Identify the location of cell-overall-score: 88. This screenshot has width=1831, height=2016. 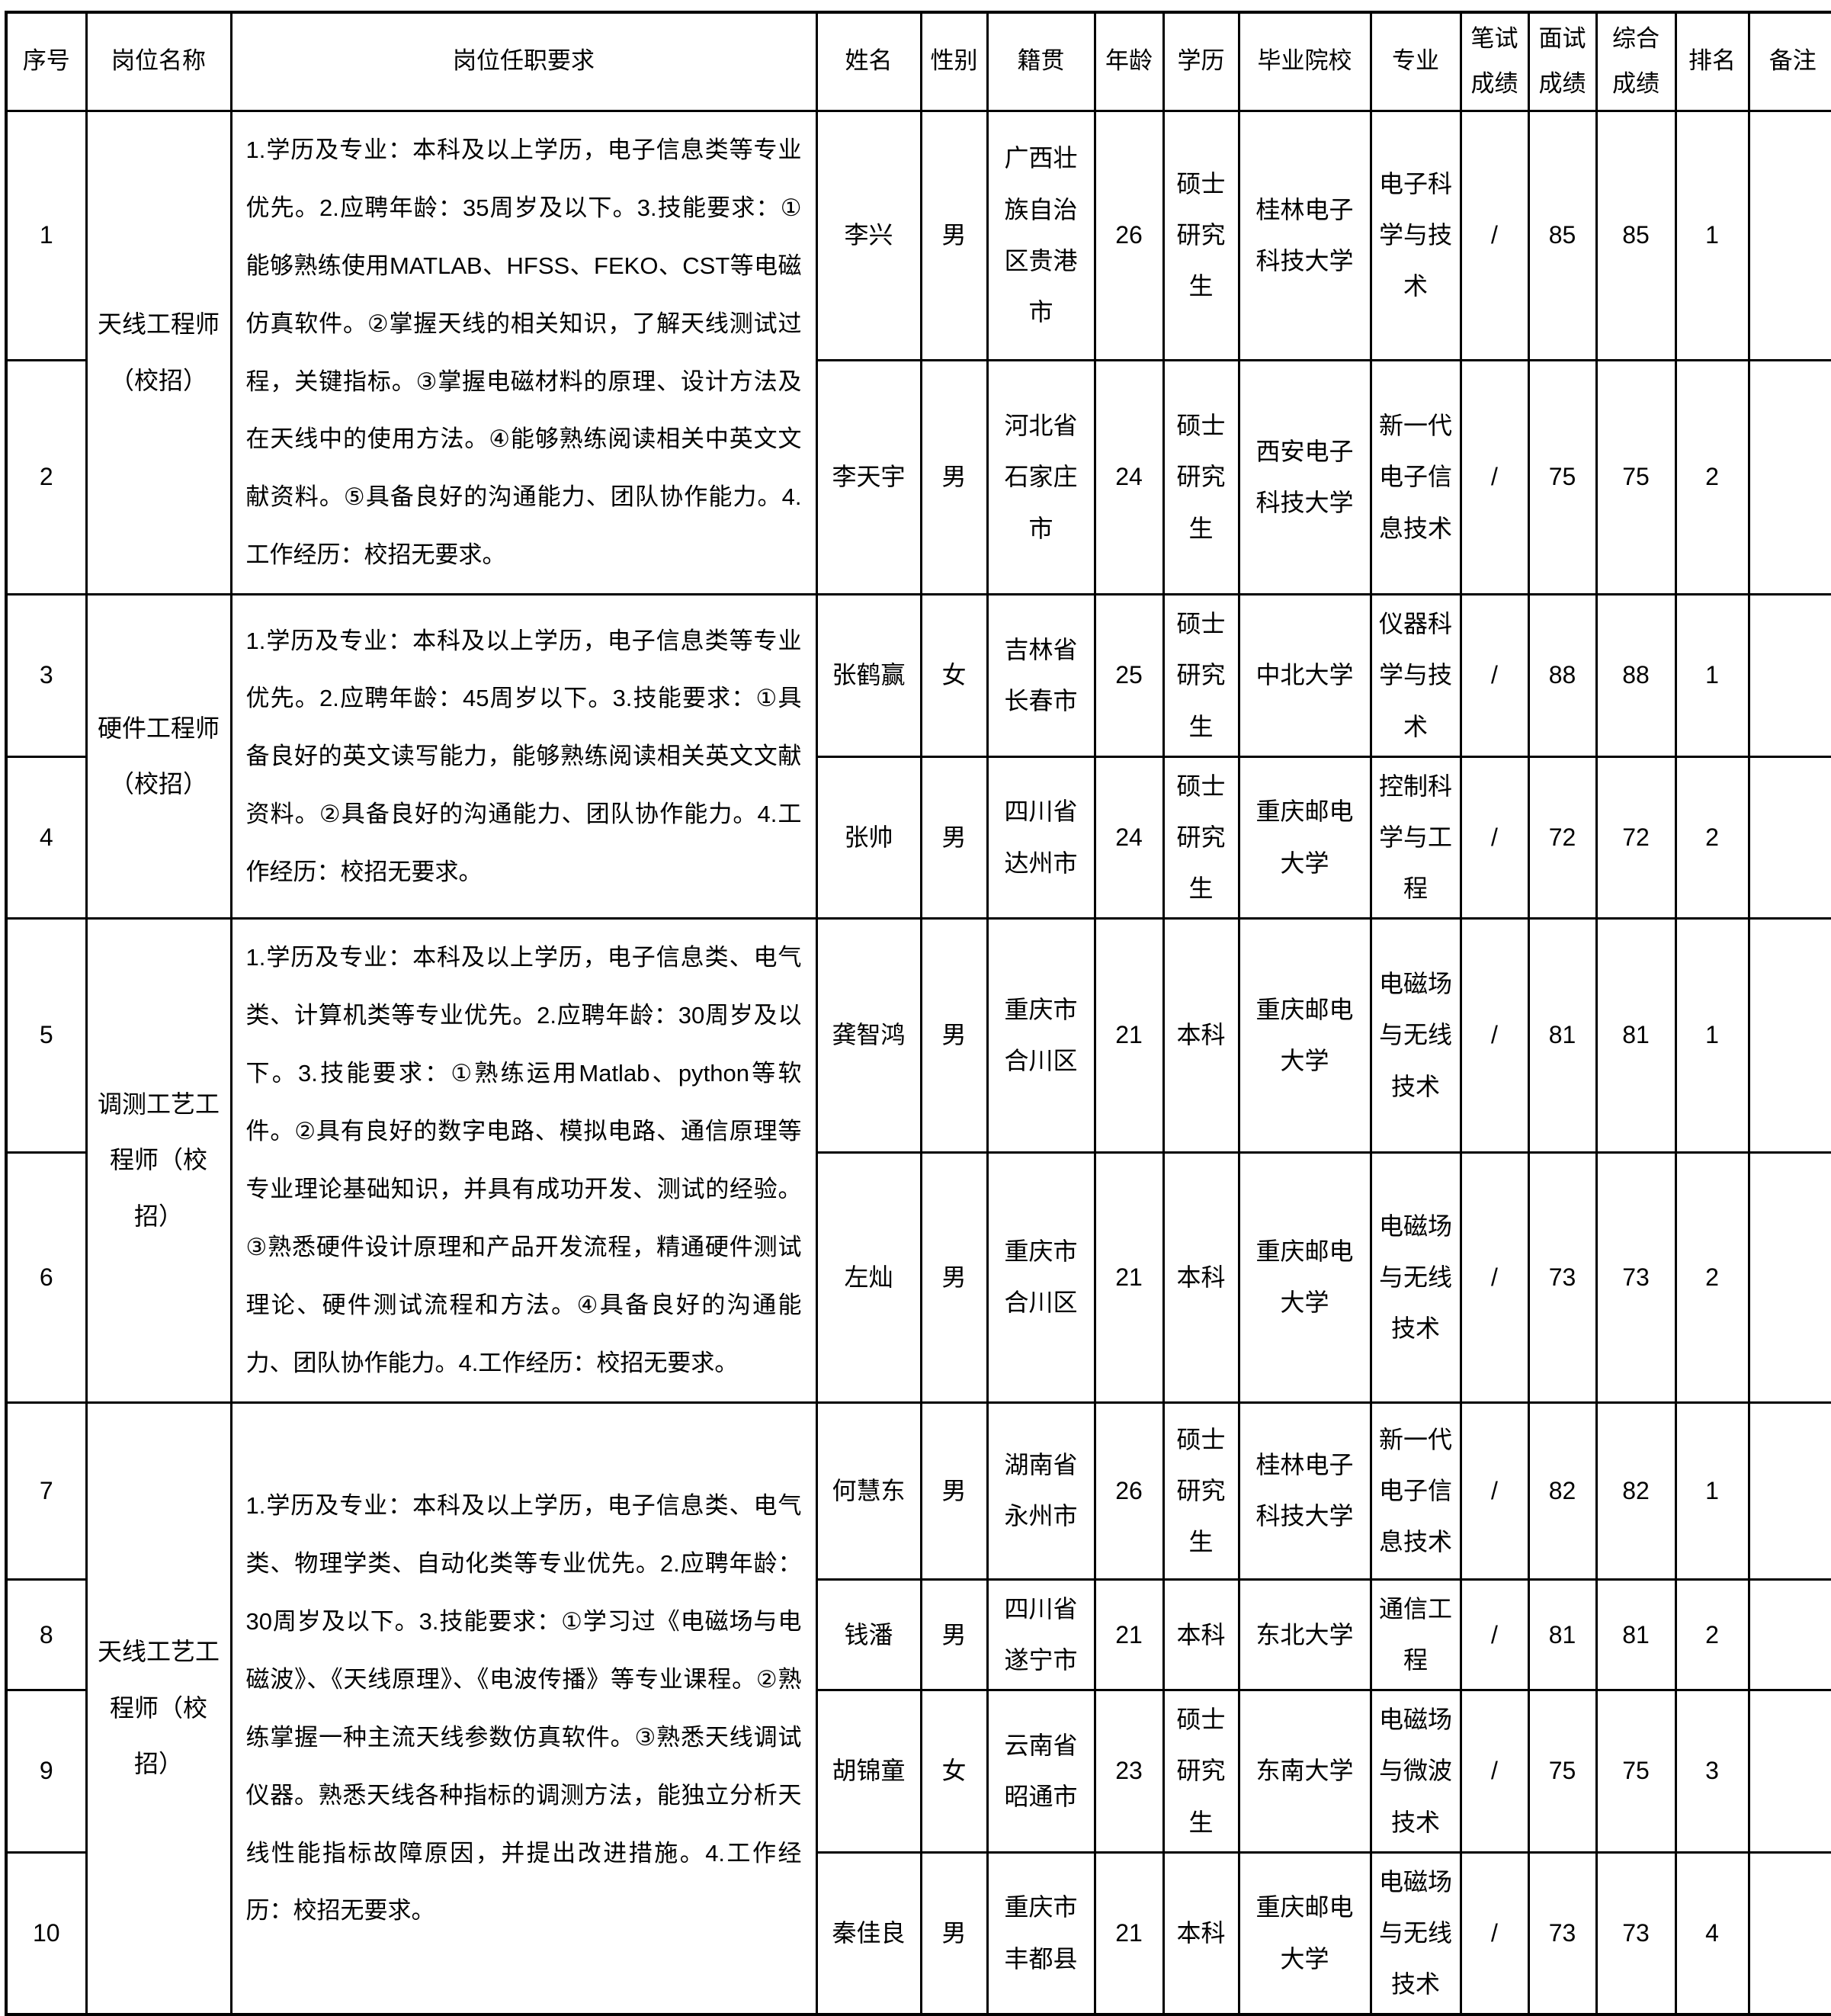
(1636, 675).